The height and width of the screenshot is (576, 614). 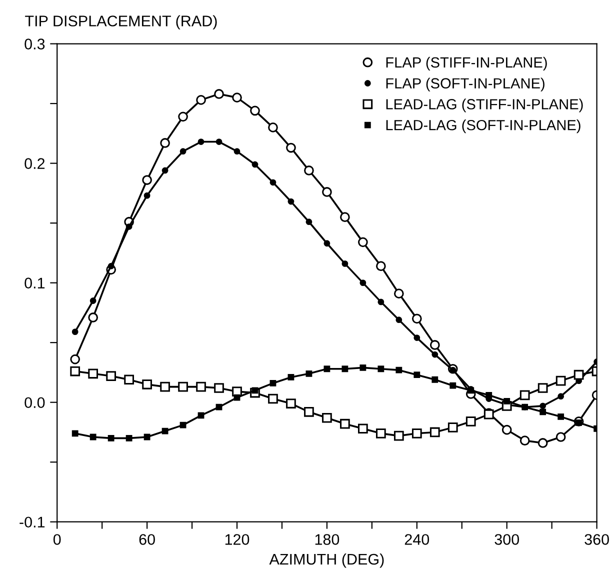 What do you see at coordinates (57, 539) in the screenshot?
I see `x-tick-label: 0` at bounding box center [57, 539].